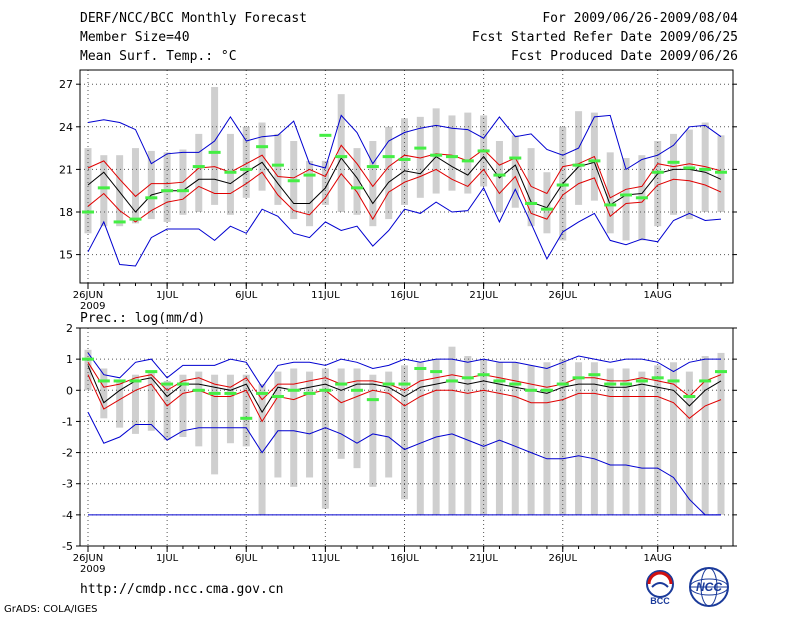  What do you see at coordinates (66, 212) in the screenshot?
I see `y-tick-label: 18` at bounding box center [66, 212].